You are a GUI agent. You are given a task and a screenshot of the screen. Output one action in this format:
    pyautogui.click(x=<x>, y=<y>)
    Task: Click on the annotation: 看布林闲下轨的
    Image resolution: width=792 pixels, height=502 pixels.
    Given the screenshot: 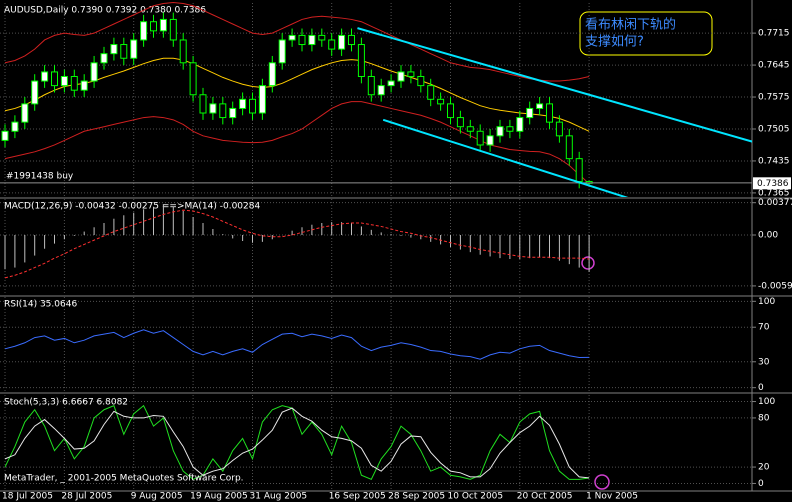 What is the action you would take?
    pyautogui.click(x=630, y=25)
    